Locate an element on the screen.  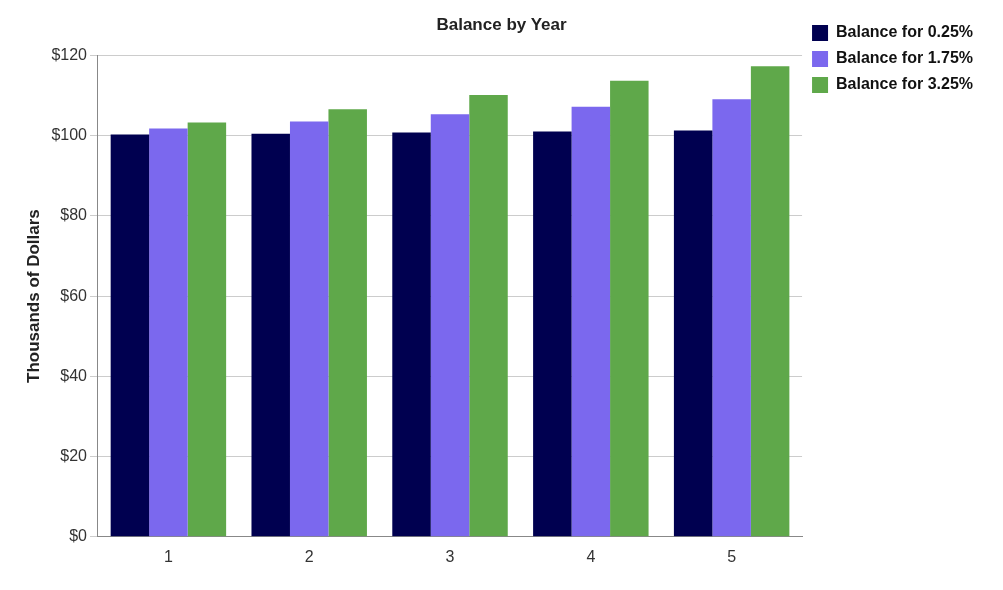
y-tick-label: $80 is located at coordinates (74, 215).